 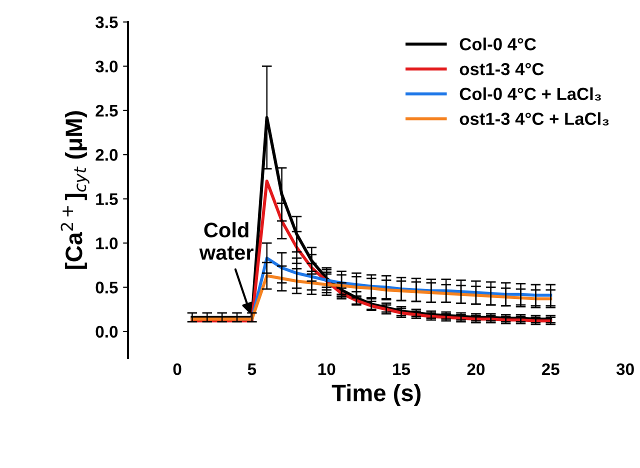 What do you see at coordinates (327, 369) in the screenshot?
I see `x-tick-label: 10` at bounding box center [327, 369].